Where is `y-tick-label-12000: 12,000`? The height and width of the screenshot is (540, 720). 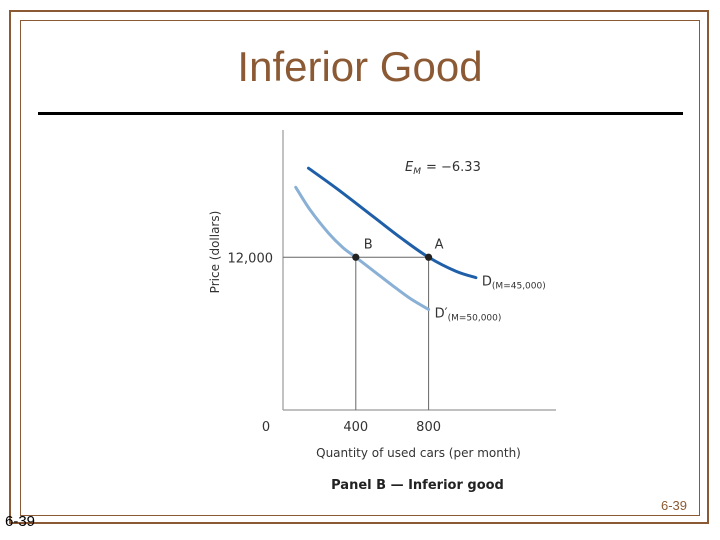 y-tick-label-12000: 12,000 is located at coordinates (251, 258).